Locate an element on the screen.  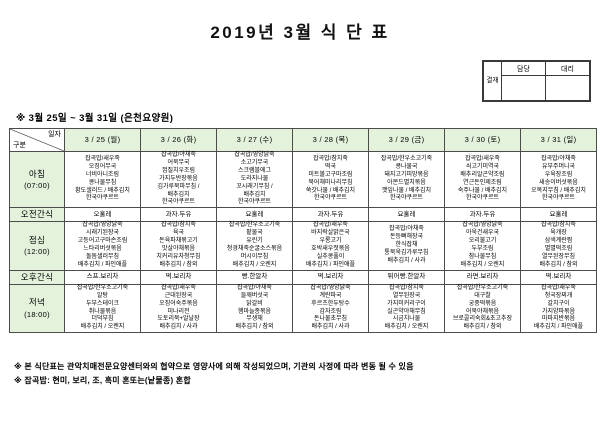
corner-kind-label: 구분 is located at coordinates (19, 145).